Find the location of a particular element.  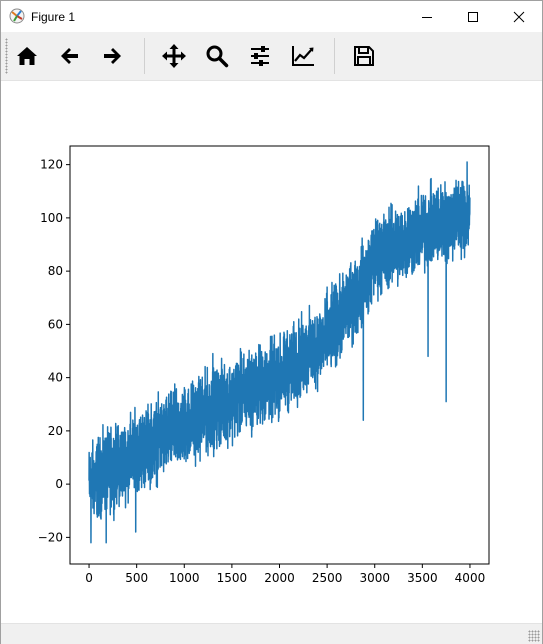

y-tick-label: 100 is located at coordinates (51, 218).